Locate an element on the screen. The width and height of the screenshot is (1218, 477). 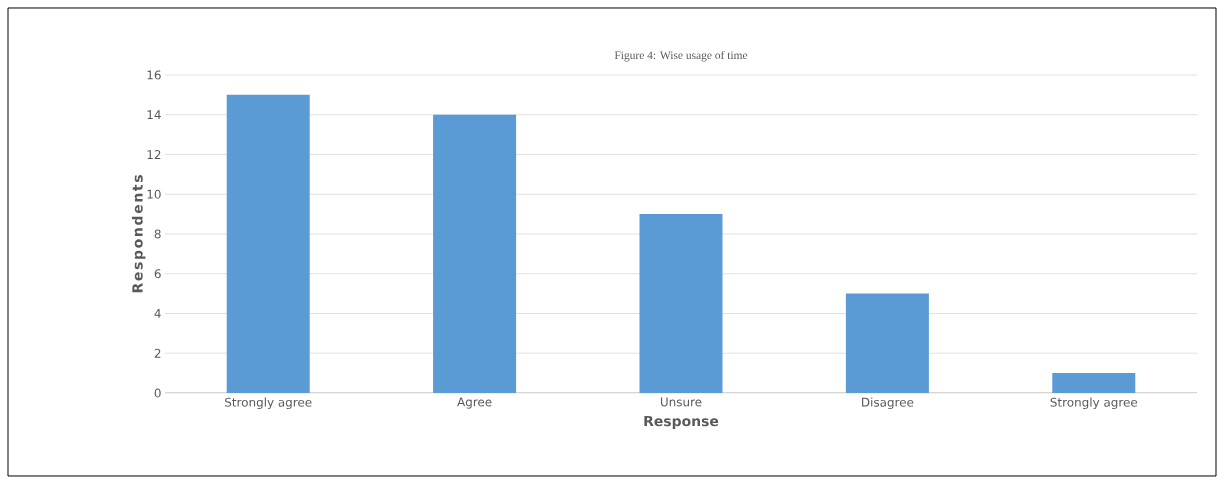
y-tick-label: 2 is located at coordinates (157, 353).